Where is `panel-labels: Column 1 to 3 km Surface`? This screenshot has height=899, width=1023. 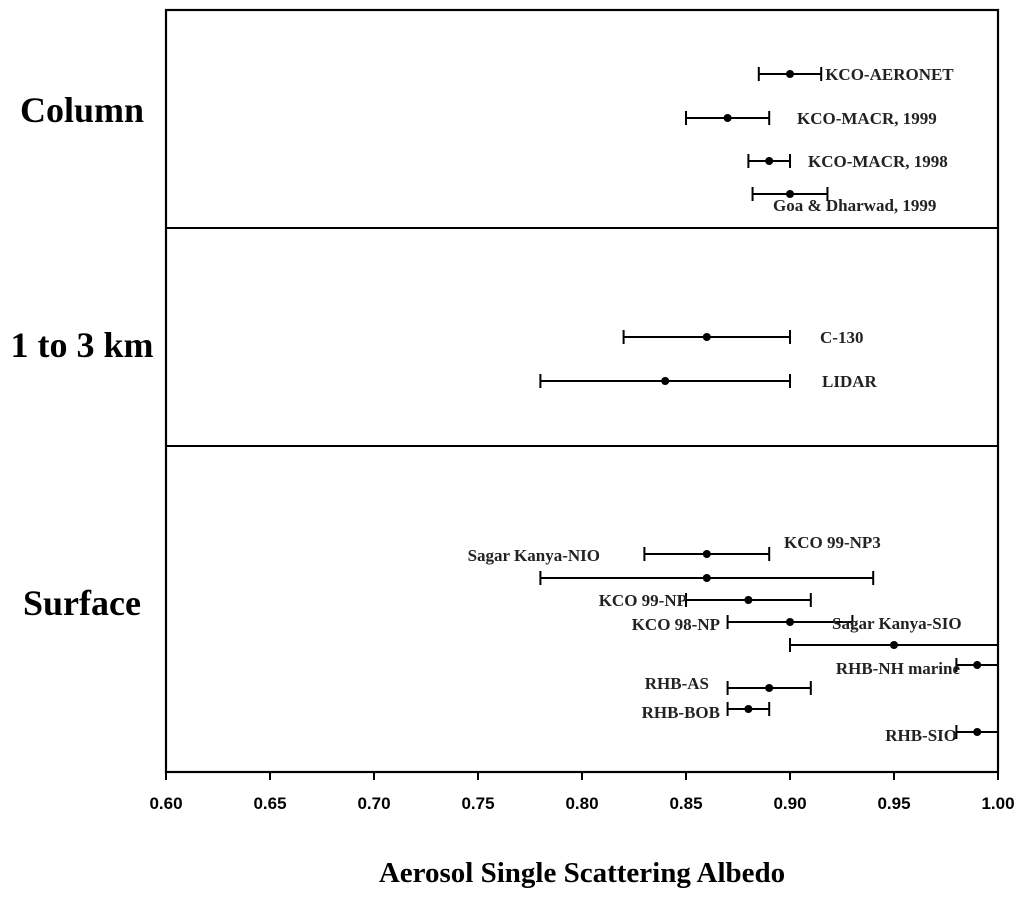 panel-labels: Column 1 to 3 km Surface is located at coordinates (82, 356).